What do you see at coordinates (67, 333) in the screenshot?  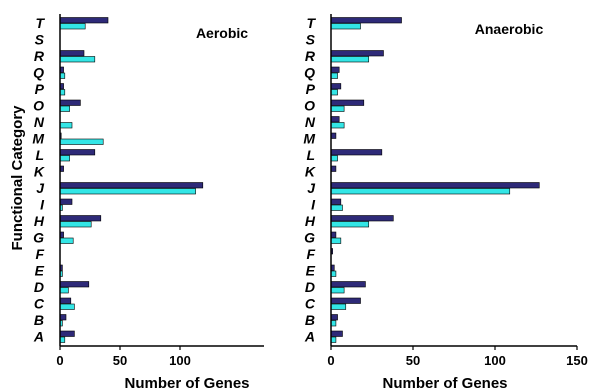 I see `bar-aerobic-A-series1` at bounding box center [67, 333].